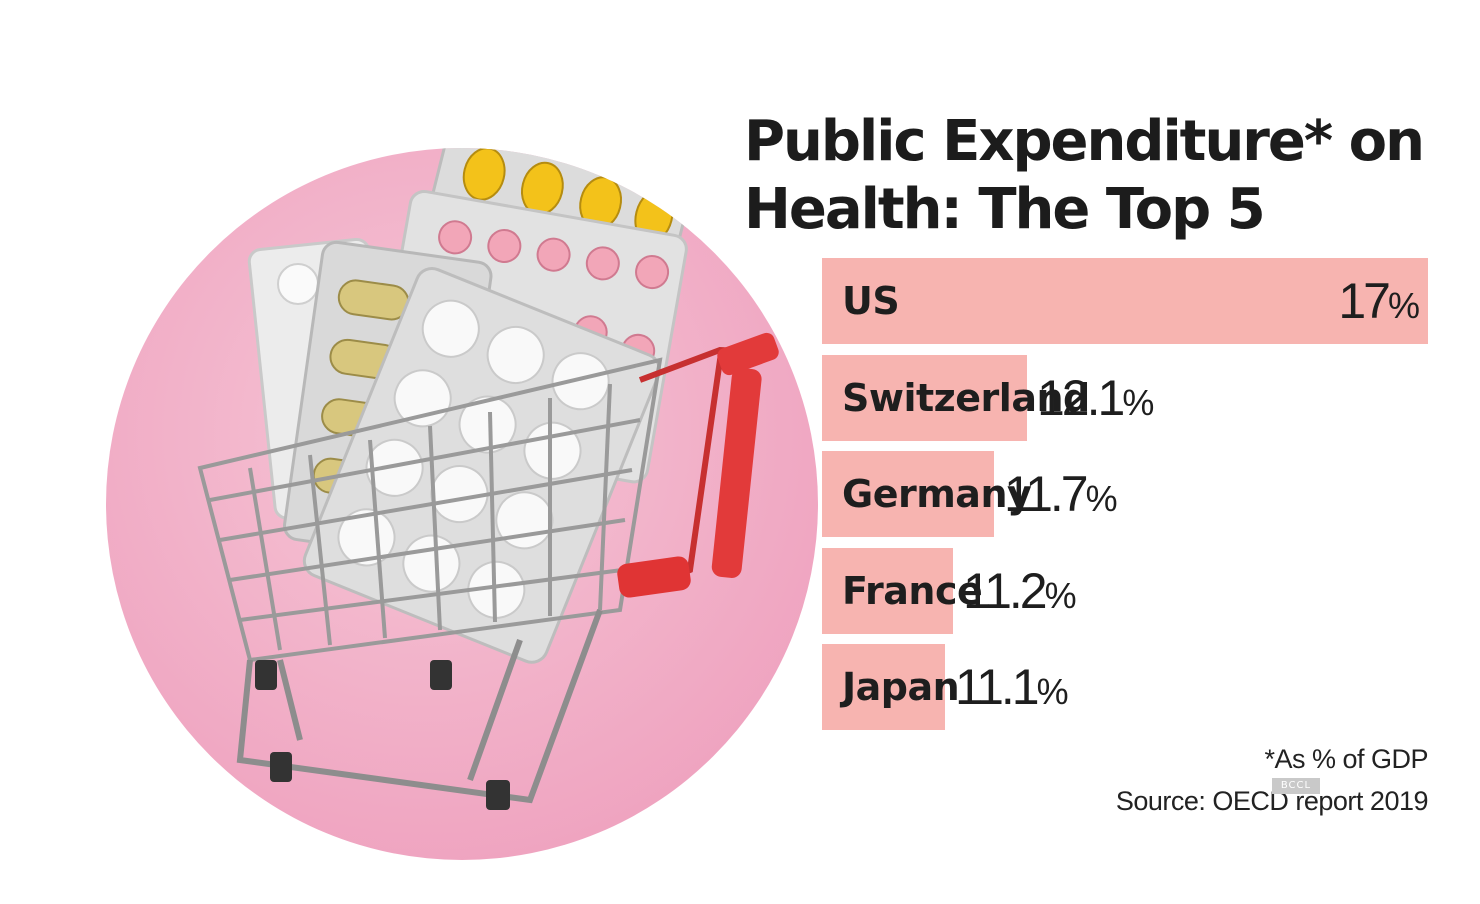  Describe the element at coordinates (901, 687) in the screenshot. I see `category-label-japan: Japan` at that location.